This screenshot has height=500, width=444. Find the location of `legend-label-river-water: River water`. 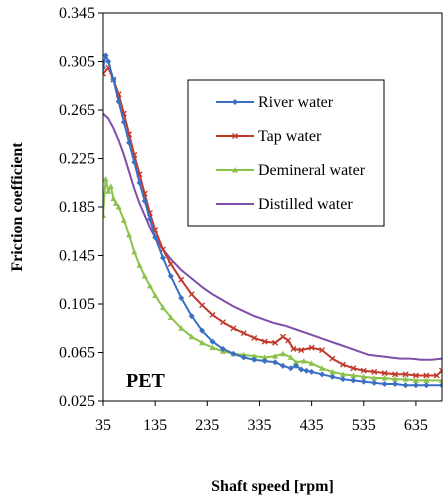

legend-label-river-water: River water is located at coordinates (296, 102).